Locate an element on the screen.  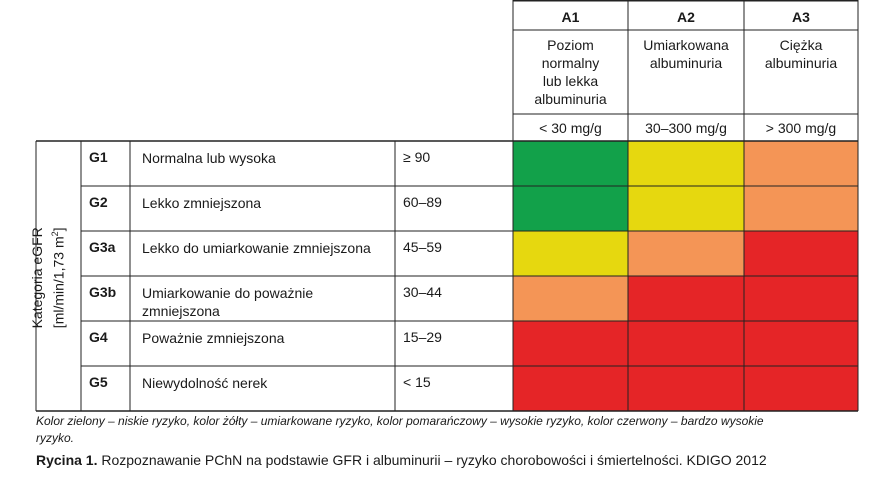
albuminuria-range-A3: > 300 mg/g is located at coordinates (801, 127).